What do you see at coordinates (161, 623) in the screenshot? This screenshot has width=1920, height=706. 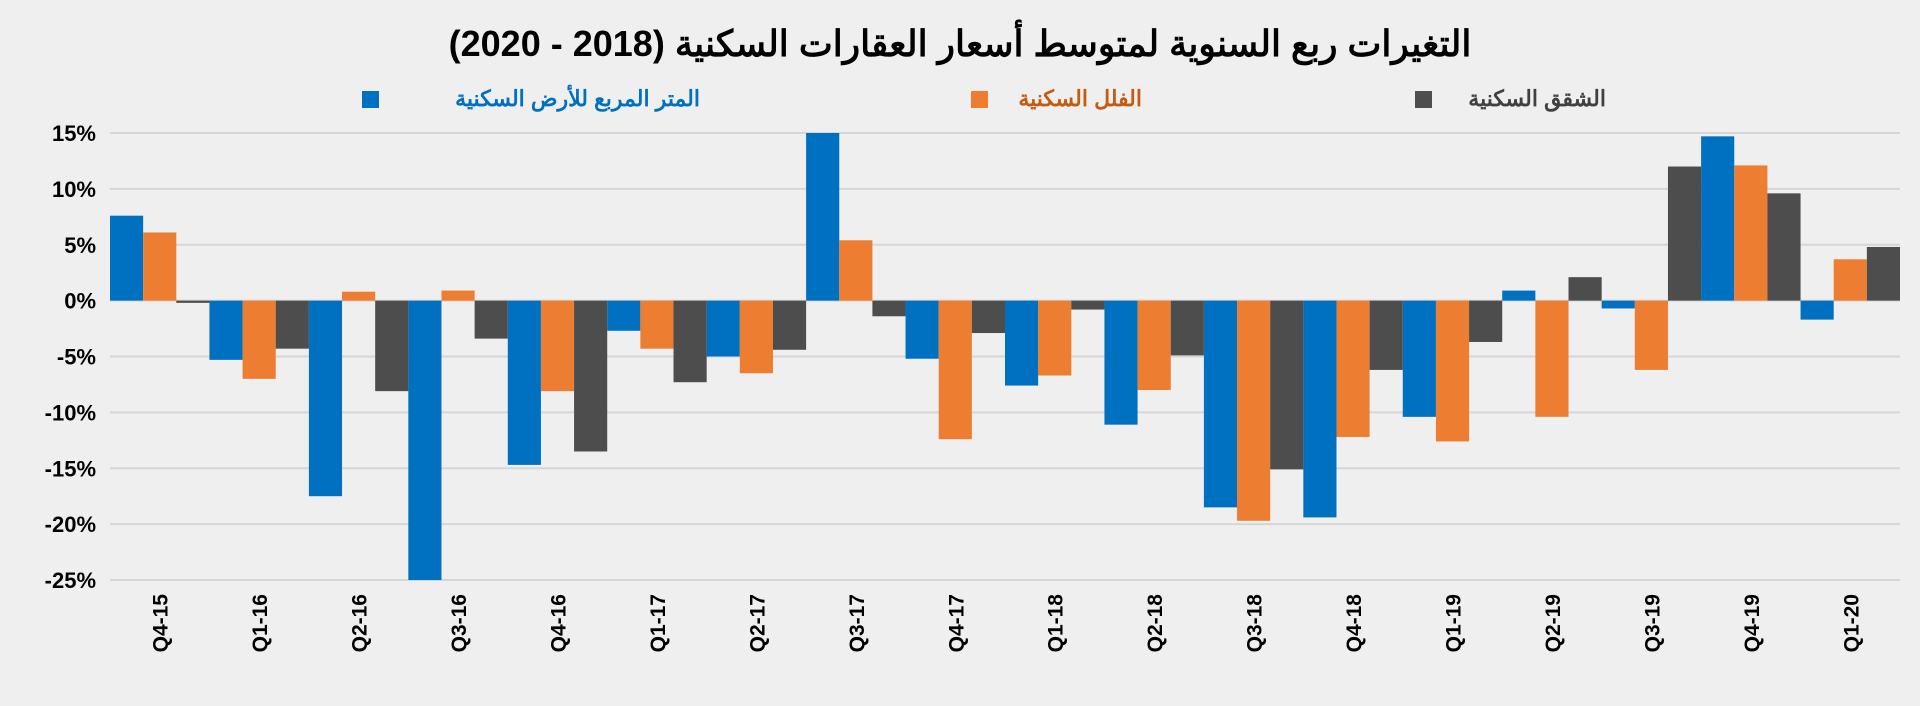 I see `x-tick-label: Q4-15` at bounding box center [161, 623].